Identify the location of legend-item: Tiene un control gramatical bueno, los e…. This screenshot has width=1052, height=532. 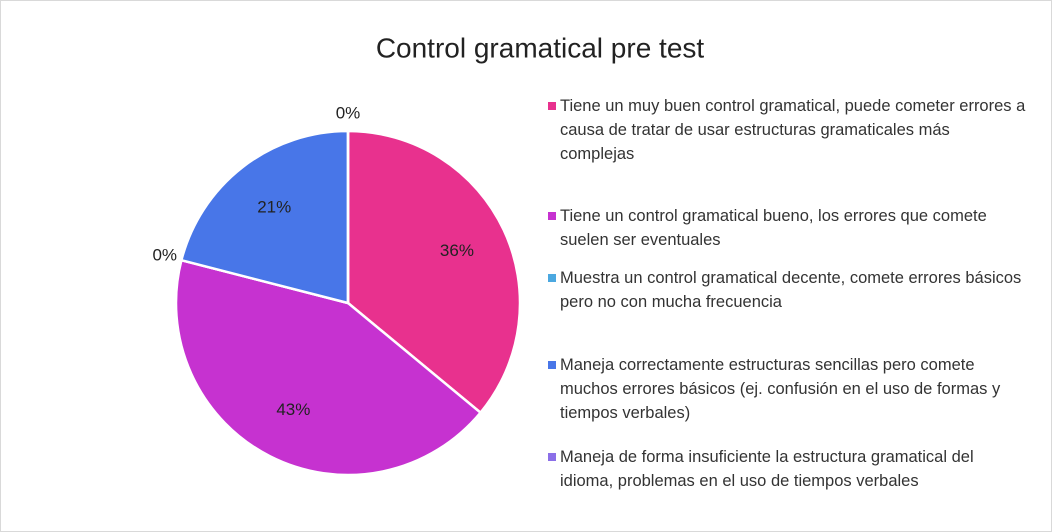
(788, 228).